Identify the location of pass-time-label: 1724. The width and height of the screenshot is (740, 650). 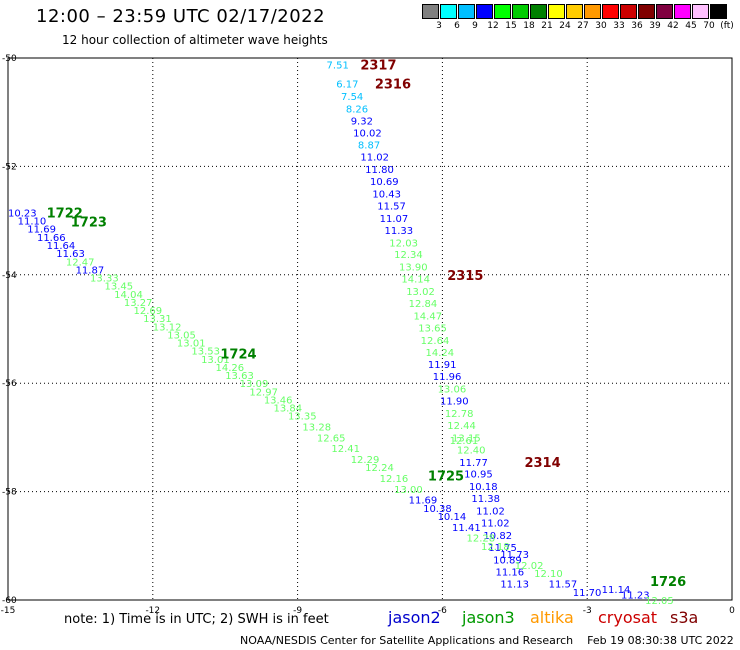
(238, 354).